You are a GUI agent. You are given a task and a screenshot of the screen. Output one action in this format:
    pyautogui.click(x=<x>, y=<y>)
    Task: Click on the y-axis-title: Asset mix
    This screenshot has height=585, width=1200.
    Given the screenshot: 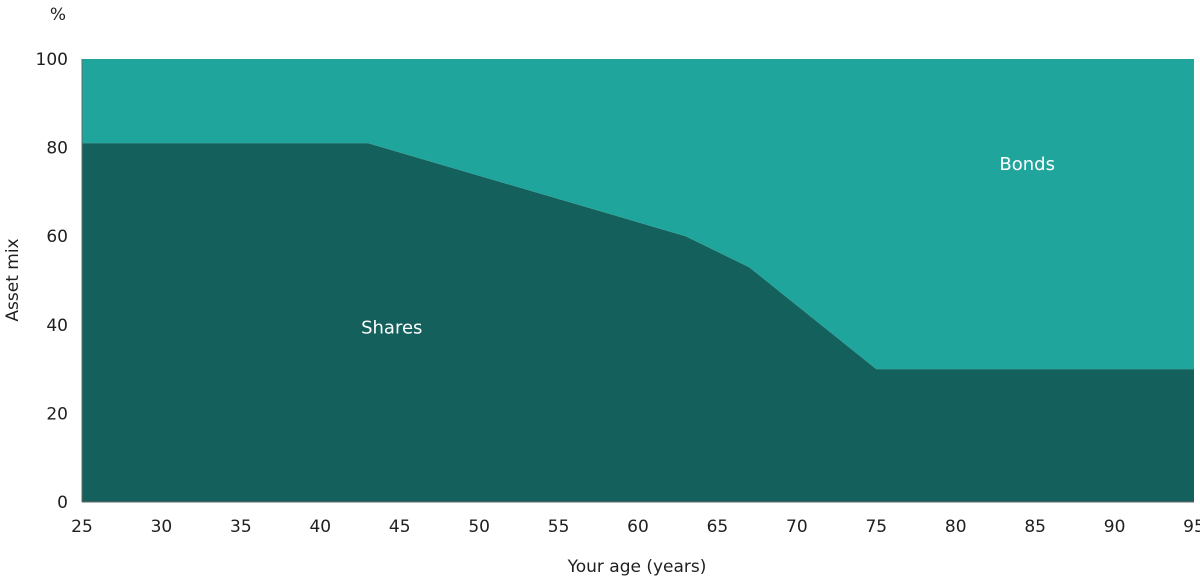 What is the action you would take?
    pyautogui.click(x=13, y=279)
    